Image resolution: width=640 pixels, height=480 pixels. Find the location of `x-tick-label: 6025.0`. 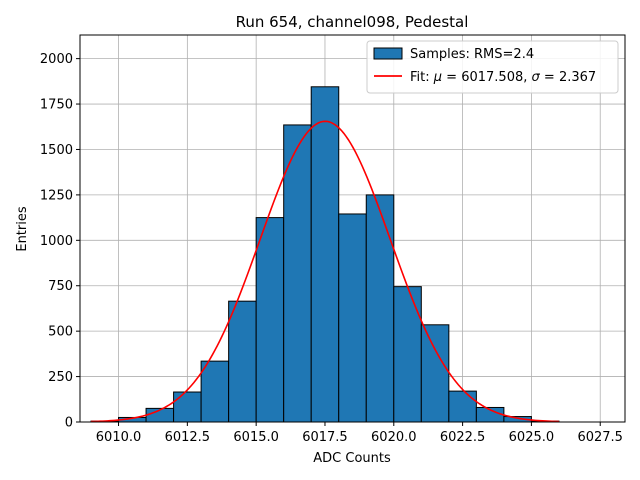

x-tick-label: 6025.0 is located at coordinates (532, 437).